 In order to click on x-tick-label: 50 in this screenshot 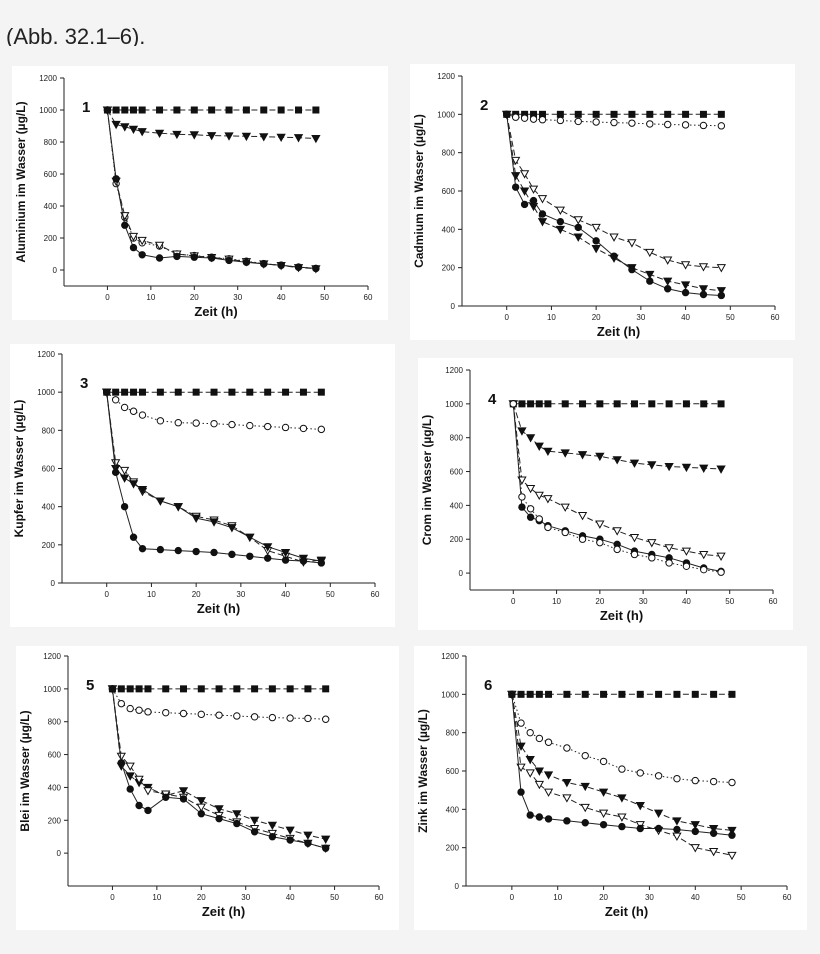, I will do `click(729, 601)`.